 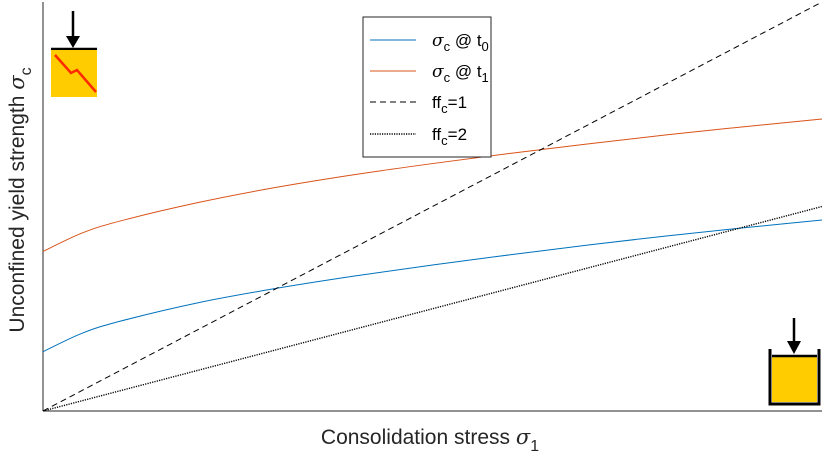 I want to click on y-axis-label-symbol: σ, so click(x=17, y=82).